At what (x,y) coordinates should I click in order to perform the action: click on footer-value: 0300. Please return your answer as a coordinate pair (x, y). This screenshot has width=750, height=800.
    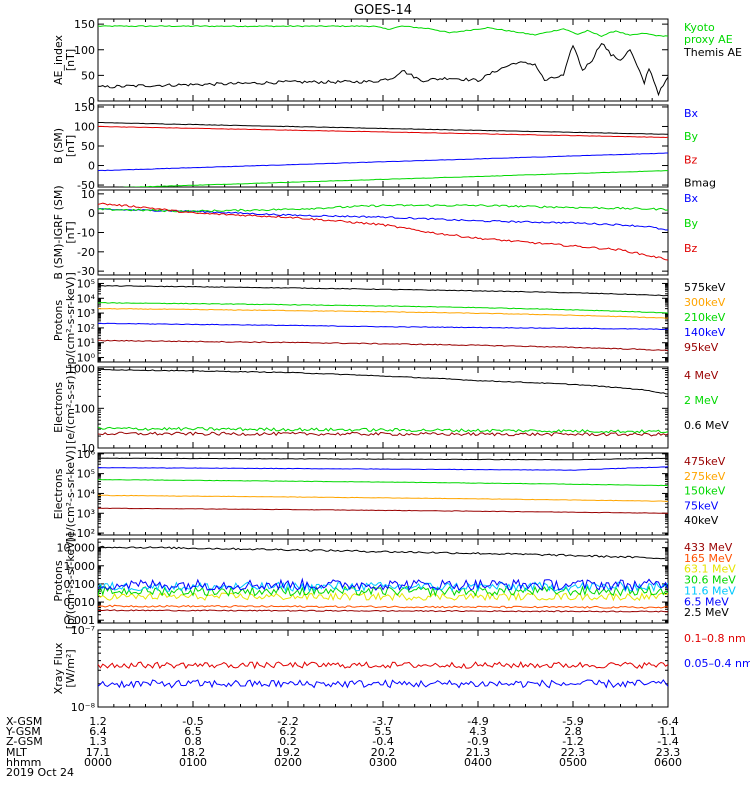
    Looking at the image, I should click on (383, 762).